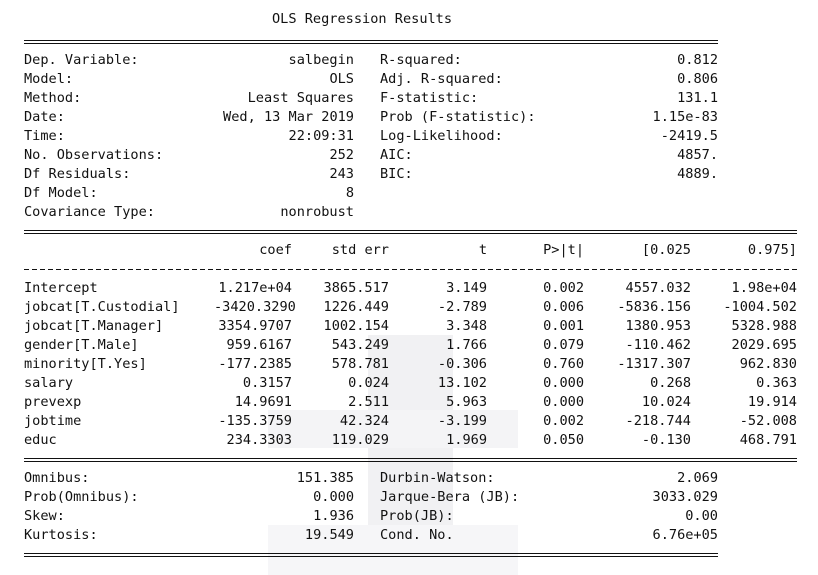  Describe the element at coordinates (441, 79) in the screenshot. I see `summary-stat-label: Adj. R-squared:` at that location.